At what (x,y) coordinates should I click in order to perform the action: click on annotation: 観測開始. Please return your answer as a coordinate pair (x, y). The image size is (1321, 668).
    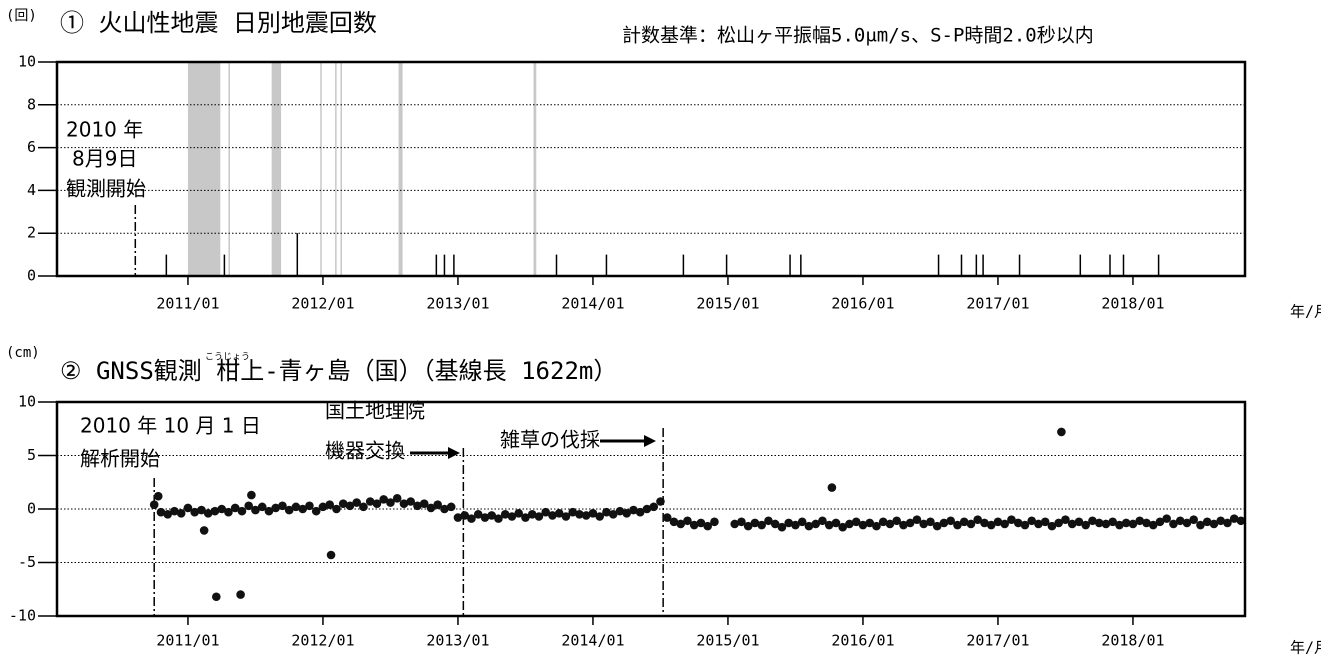
    Looking at the image, I should click on (106, 189).